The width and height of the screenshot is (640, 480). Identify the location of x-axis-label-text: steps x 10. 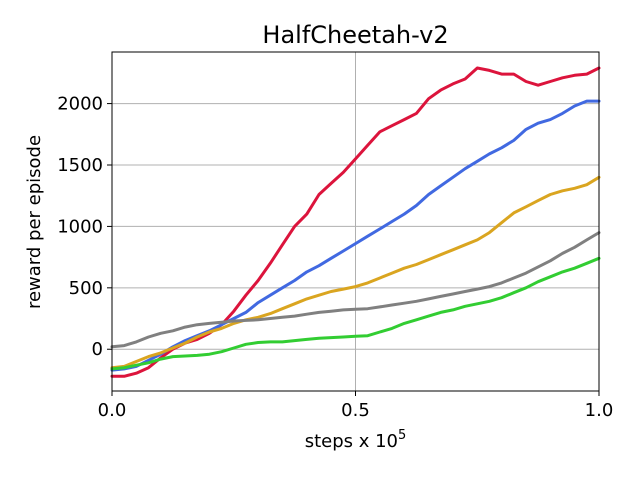
(351, 441).